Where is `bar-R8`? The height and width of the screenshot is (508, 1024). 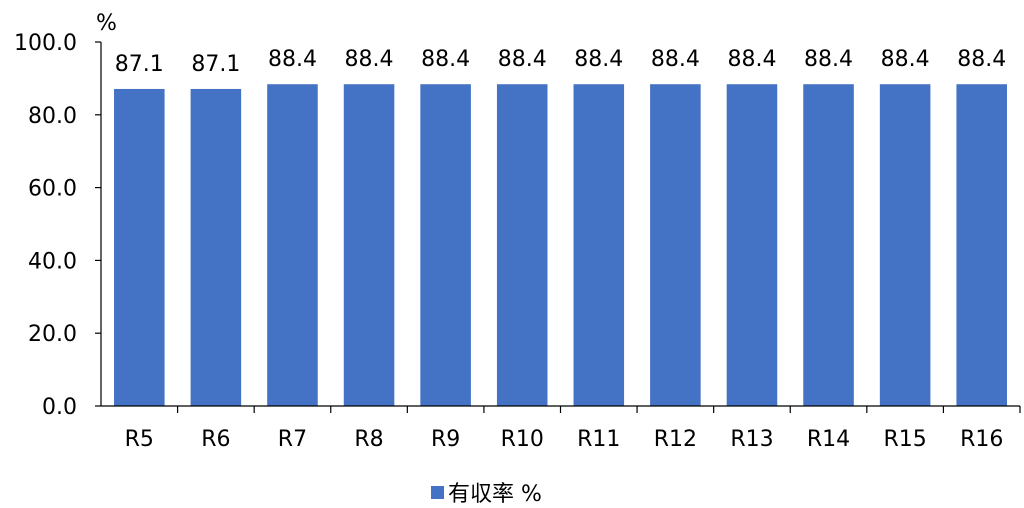 bar-R8 is located at coordinates (369, 245).